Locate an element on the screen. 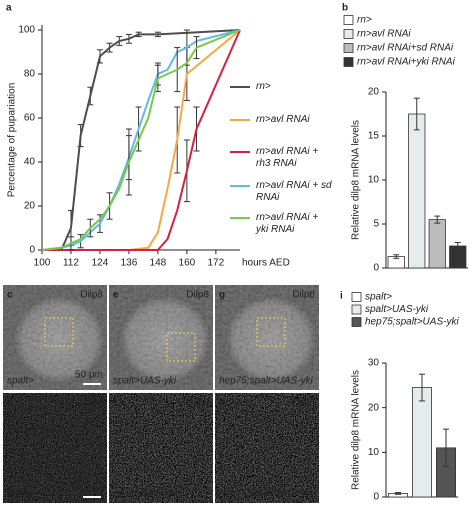  legend-label: hep75;spalt>UAS-yki is located at coordinates (412, 322).